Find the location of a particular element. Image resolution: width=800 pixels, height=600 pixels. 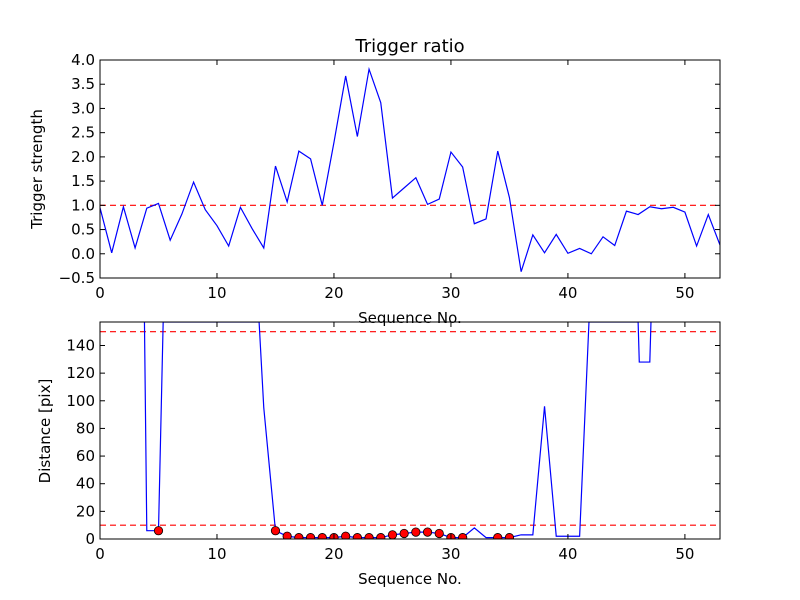

y-tick-label: 1.0 is located at coordinates (83, 205).